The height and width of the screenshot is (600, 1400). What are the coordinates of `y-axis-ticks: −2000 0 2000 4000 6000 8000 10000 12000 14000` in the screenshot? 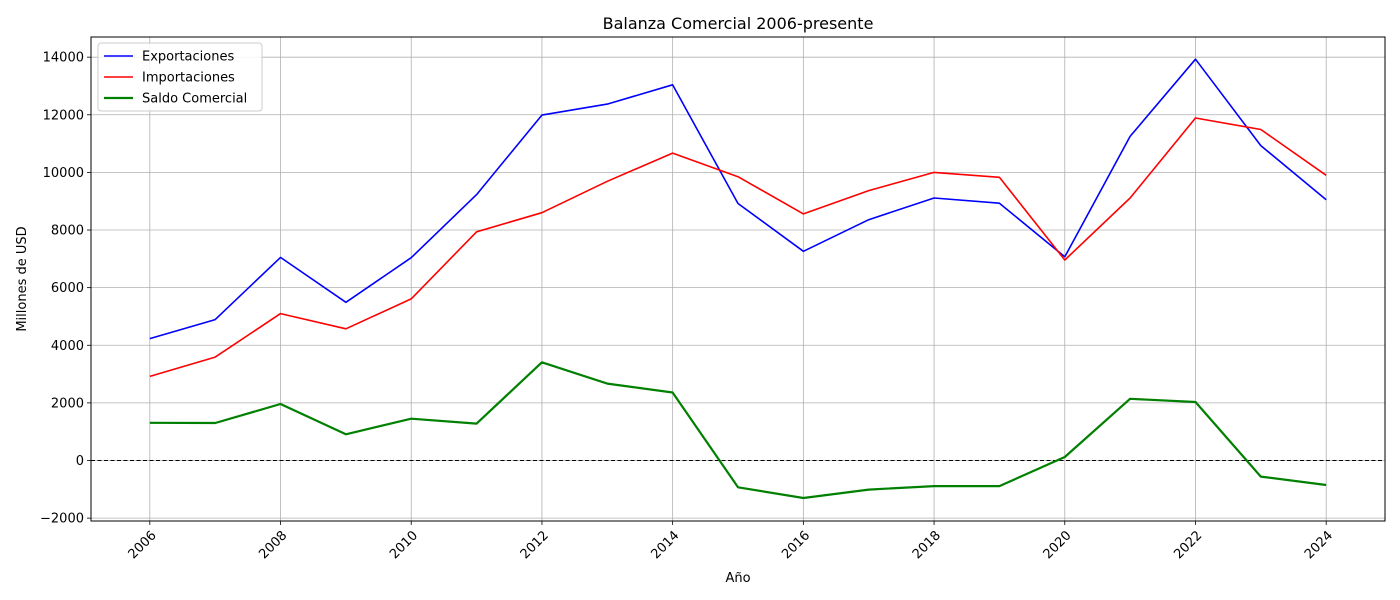 It's located at (65, 289).